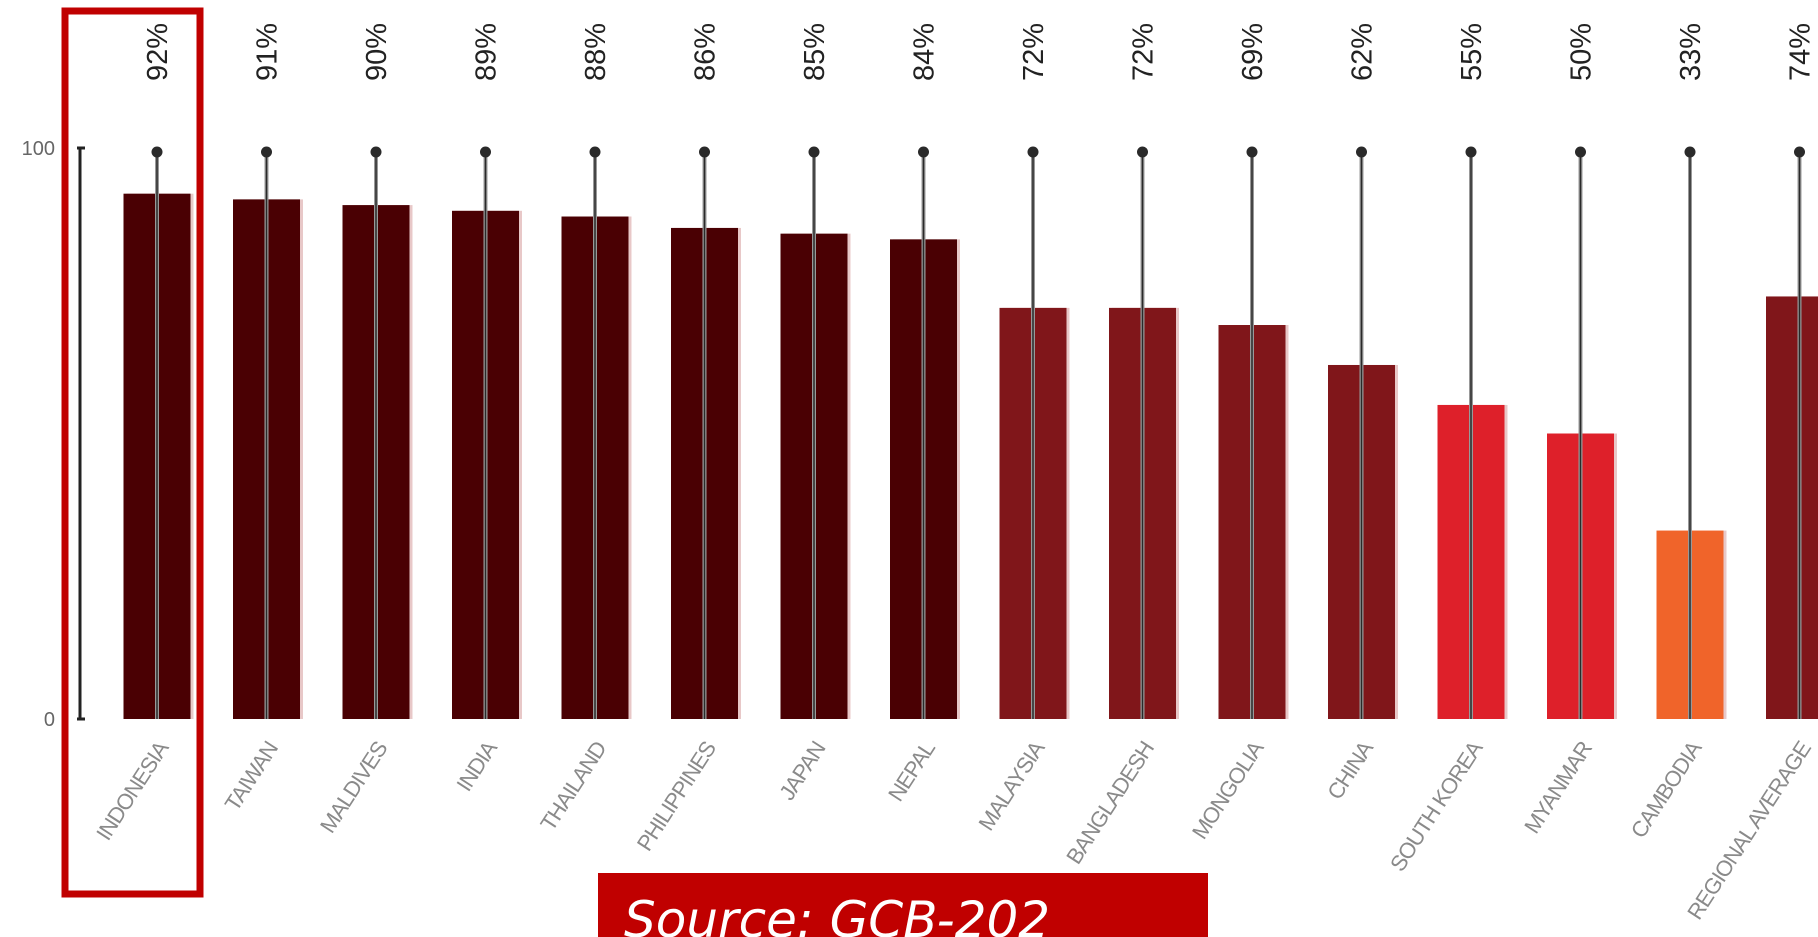 This screenshot has width=1818, height=937. I want to click on category-label: THAILAND, so click(573, 786).